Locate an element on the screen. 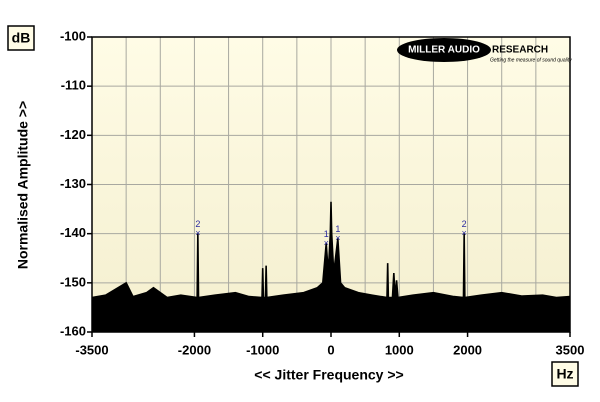 This screenshot has width=600, height=402. logo-text: MILLER AUDIO is located at coordinates (444, 50).